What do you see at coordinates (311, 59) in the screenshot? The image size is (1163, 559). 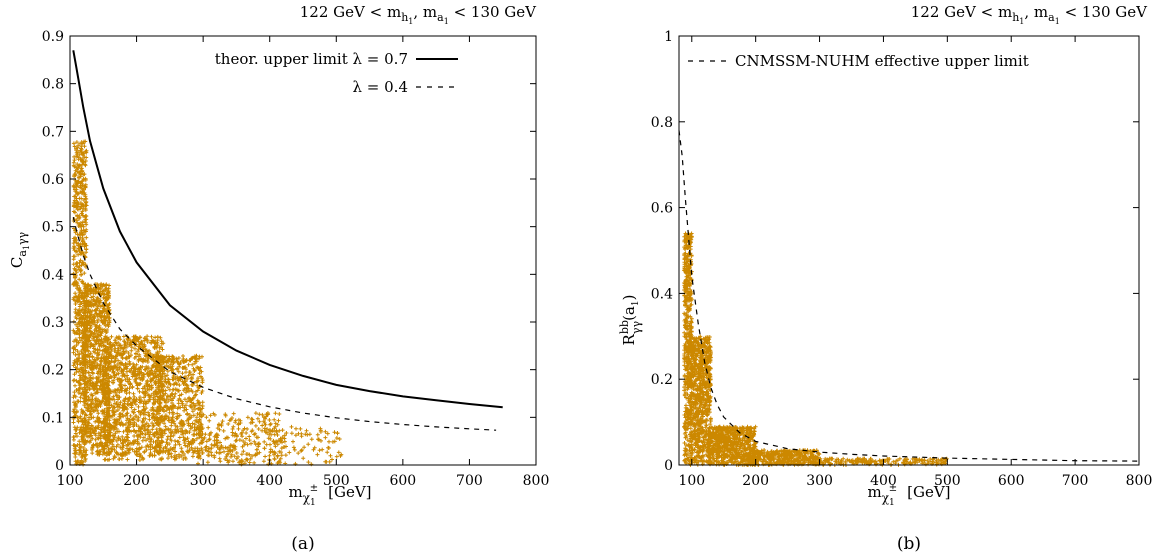 I see `legend-entry-label: theor. upper limit λ = 0.7` at bounding box center [311, 59].